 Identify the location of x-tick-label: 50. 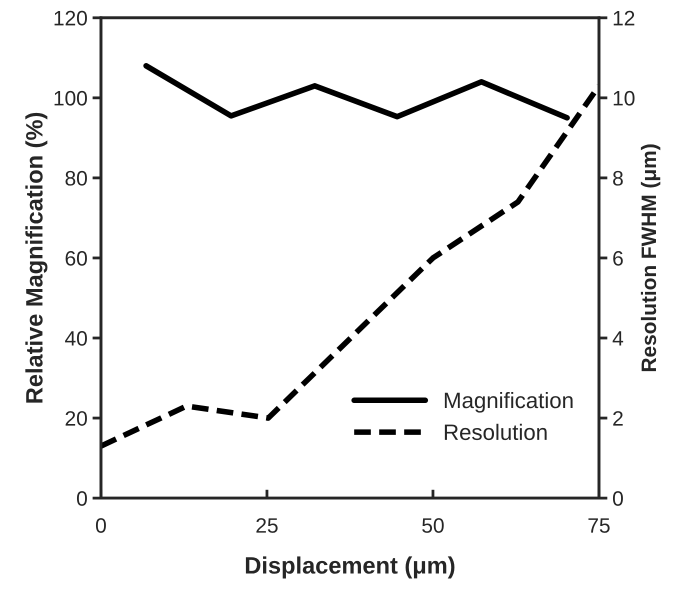
(433, 525).